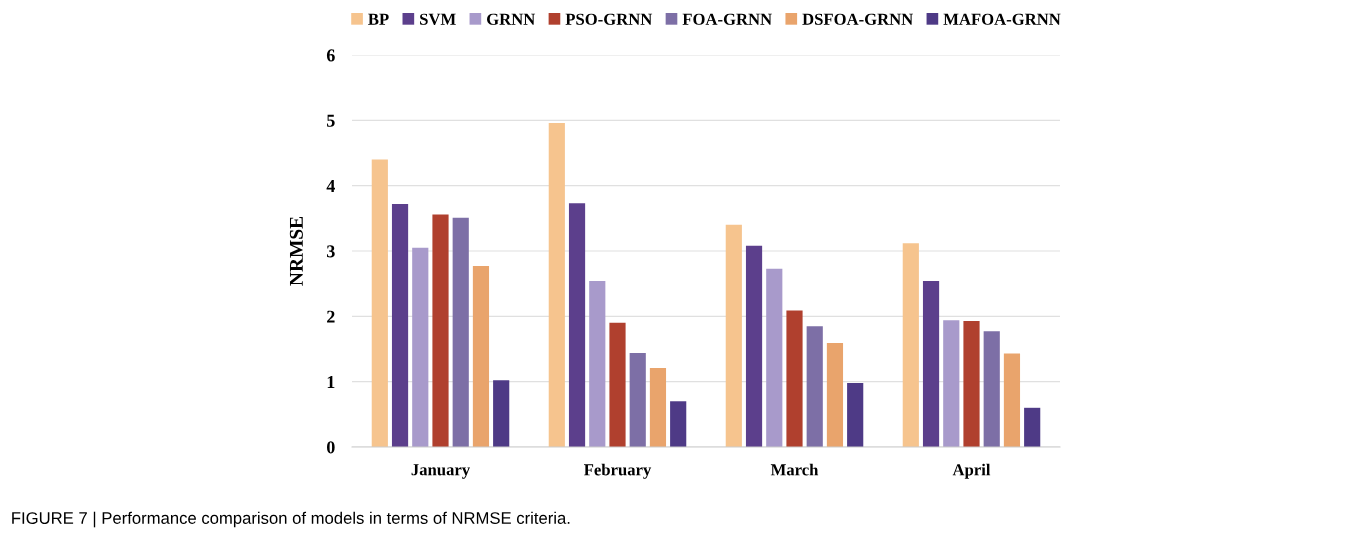 This screenshot has width=1356, height=544. Describe the element at coordinates (331, 120) in the screenshot. I see `y-tick-label: 5` at that location.